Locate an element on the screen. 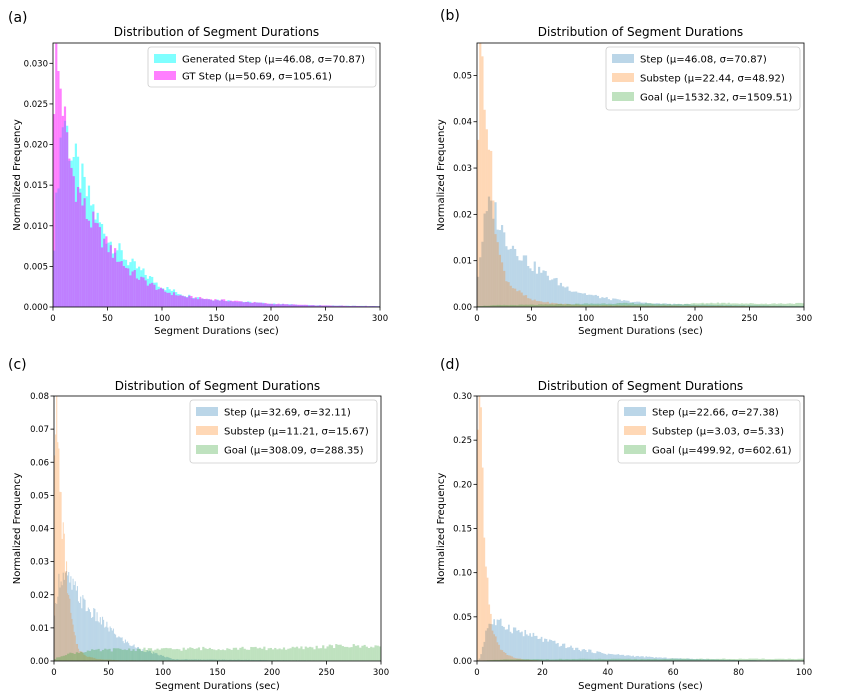 The height and width of the screenshot is (698, 847). series-goal is located at coordinates (640, 304).